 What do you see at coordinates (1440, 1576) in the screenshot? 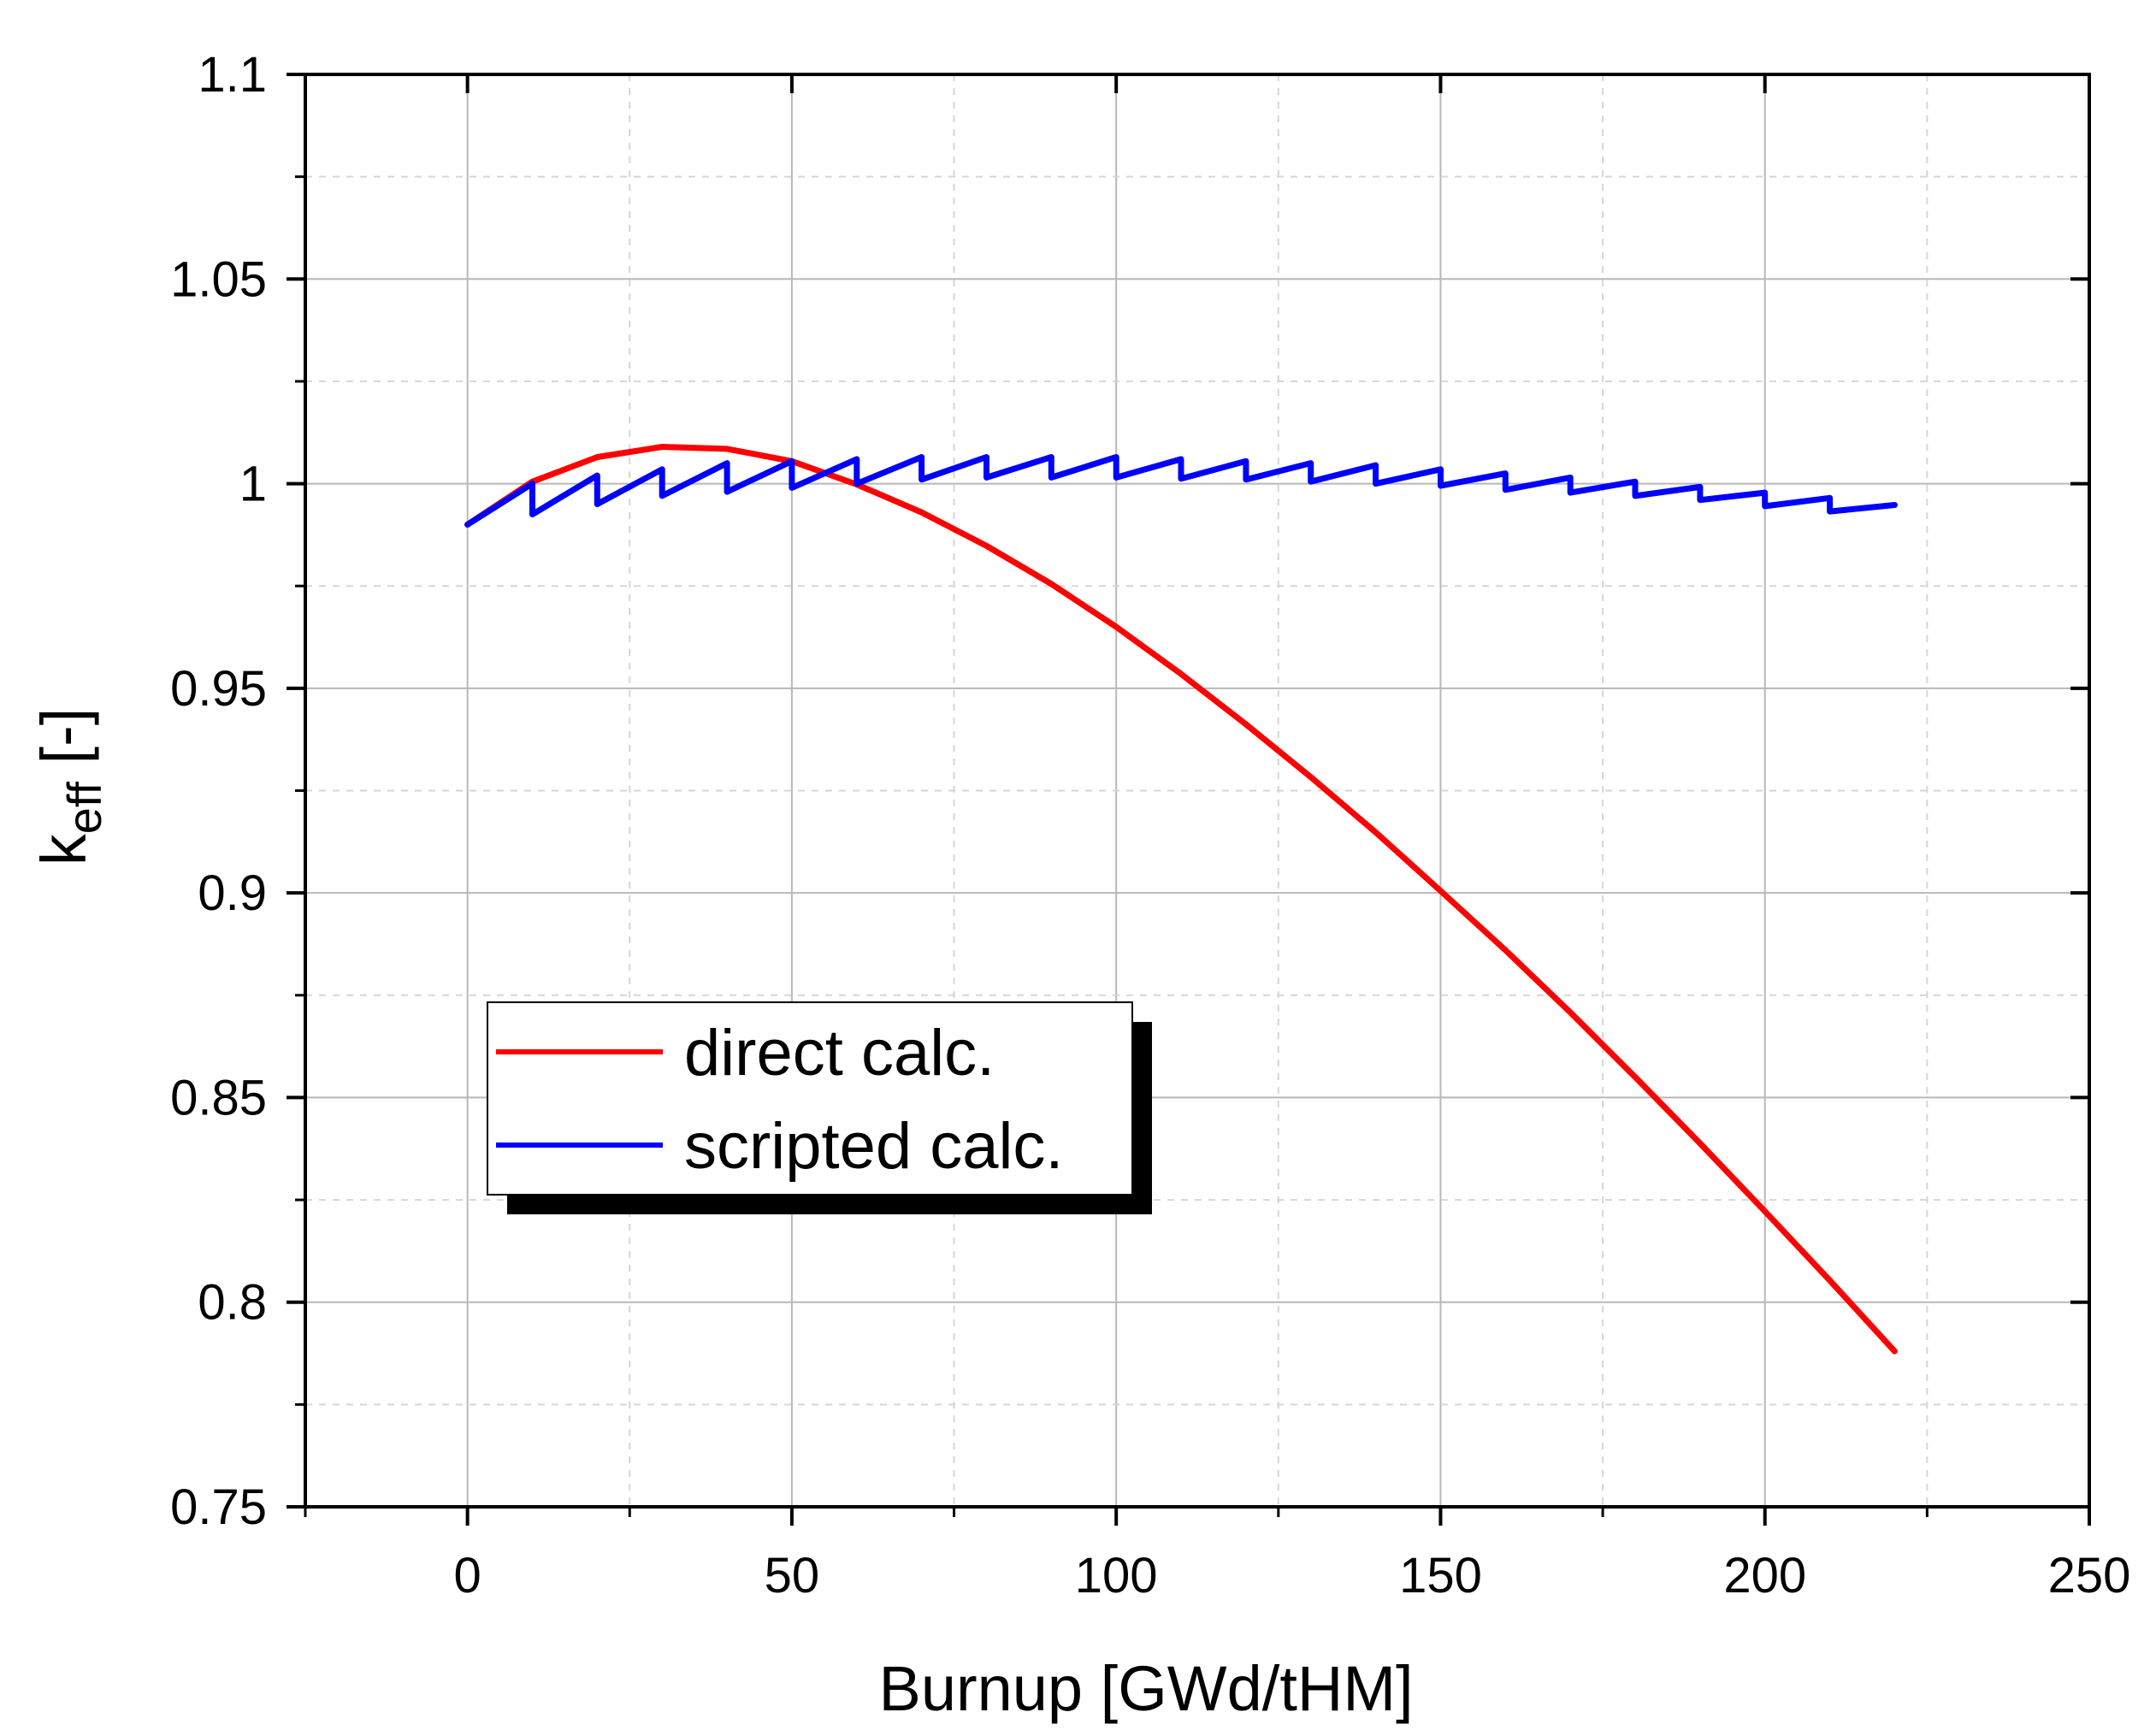
I see `x-tick-label: 150` at bounding box center [1440, 1576].